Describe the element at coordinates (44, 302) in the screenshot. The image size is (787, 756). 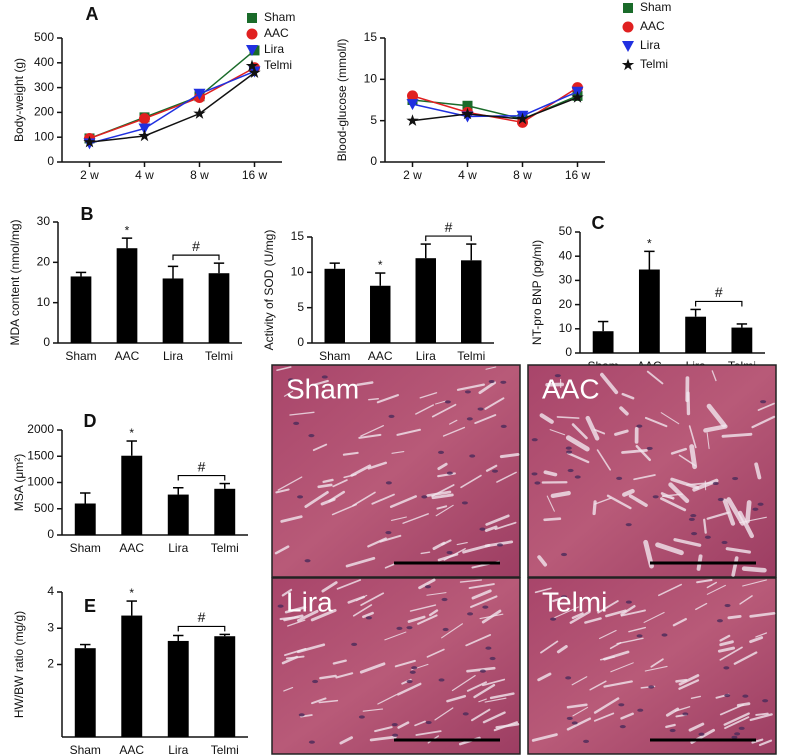
I see `y-tick-label: 10` at that location.